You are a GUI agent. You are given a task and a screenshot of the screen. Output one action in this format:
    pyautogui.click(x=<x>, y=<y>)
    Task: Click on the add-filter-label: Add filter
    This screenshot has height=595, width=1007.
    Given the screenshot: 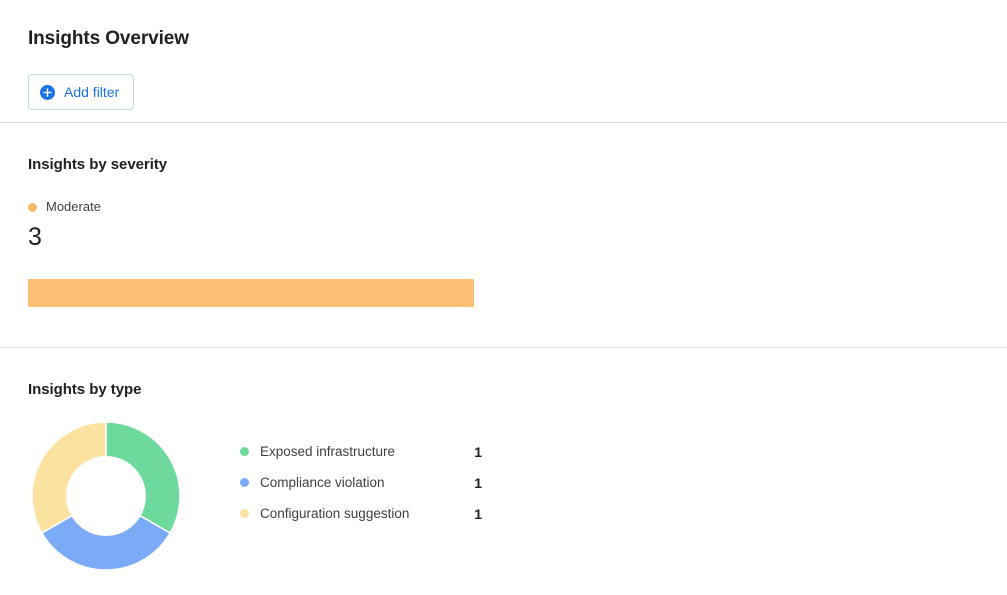 What is the action you would take?
    pyautogui.click(x=92, y=92)
    